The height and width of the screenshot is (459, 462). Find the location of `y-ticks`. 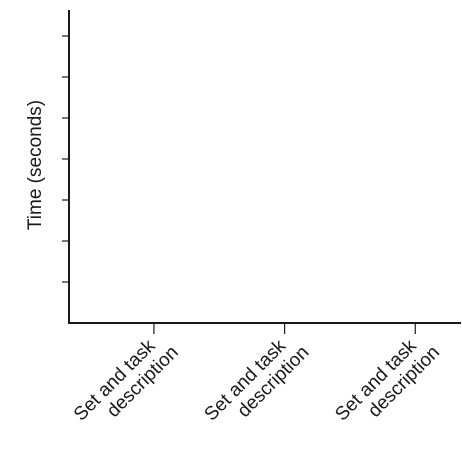

y-ticks is located at coordinates (65, 159).